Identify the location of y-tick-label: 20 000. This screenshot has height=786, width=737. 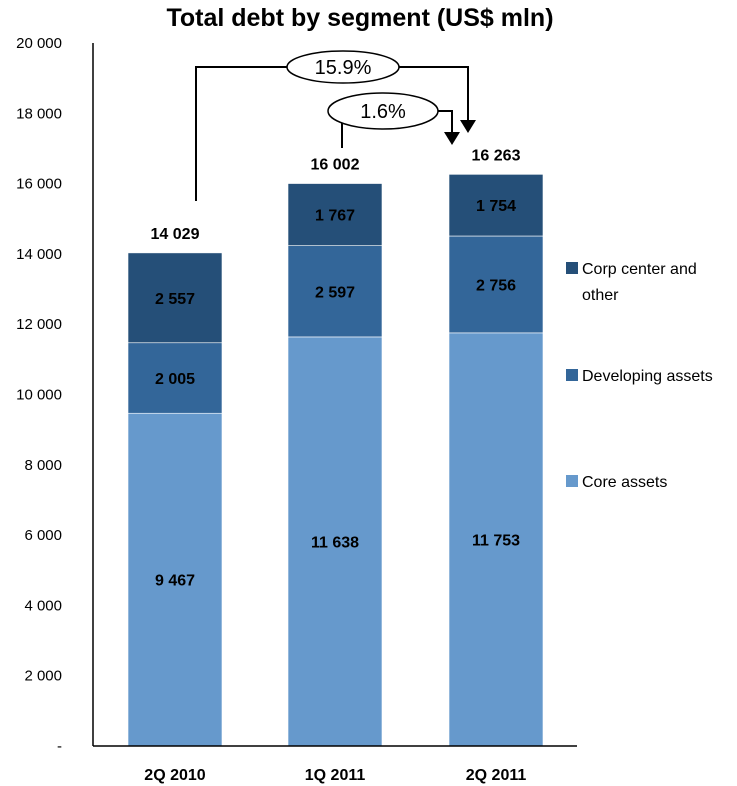
(39, 43).